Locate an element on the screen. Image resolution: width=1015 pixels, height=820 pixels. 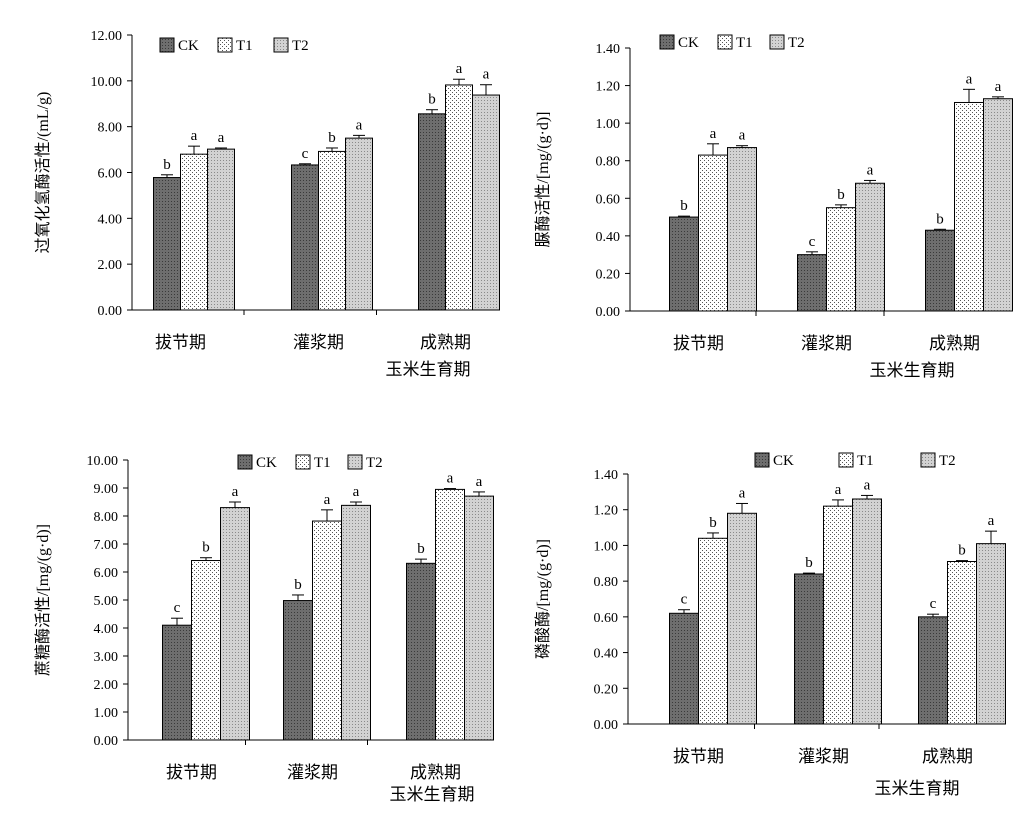
y-tick-label: 4.00 is located at coordinates (106, 629).